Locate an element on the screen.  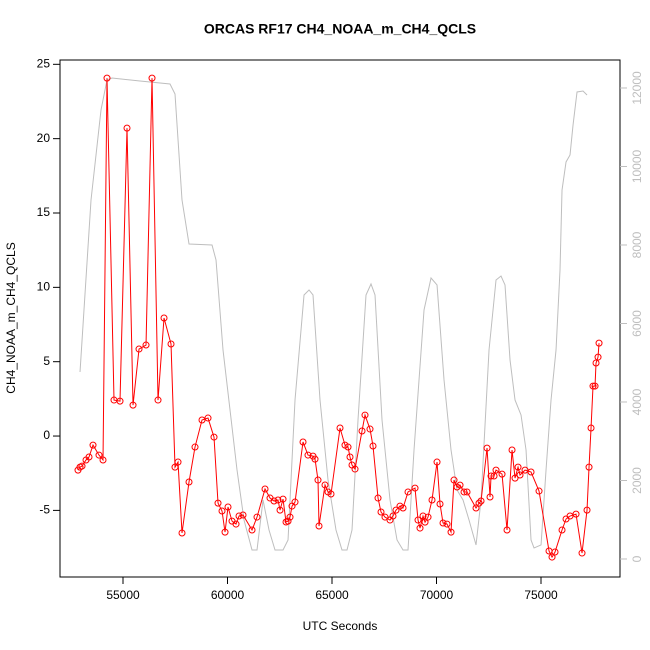
y-tick-label: 15 is located at coordinates (44, 212).